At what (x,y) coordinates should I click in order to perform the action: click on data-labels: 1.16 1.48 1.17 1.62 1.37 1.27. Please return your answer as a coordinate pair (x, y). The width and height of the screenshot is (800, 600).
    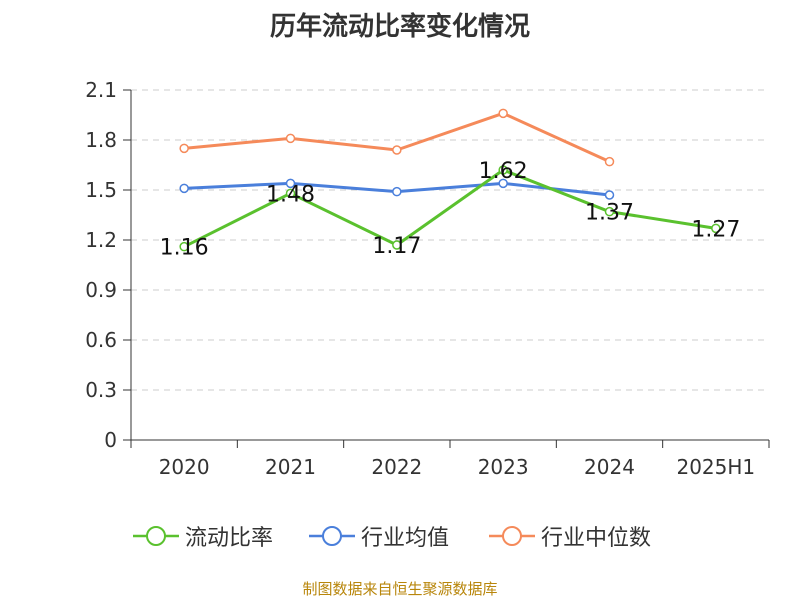
    Looking at the image, I should click on (450, 210).